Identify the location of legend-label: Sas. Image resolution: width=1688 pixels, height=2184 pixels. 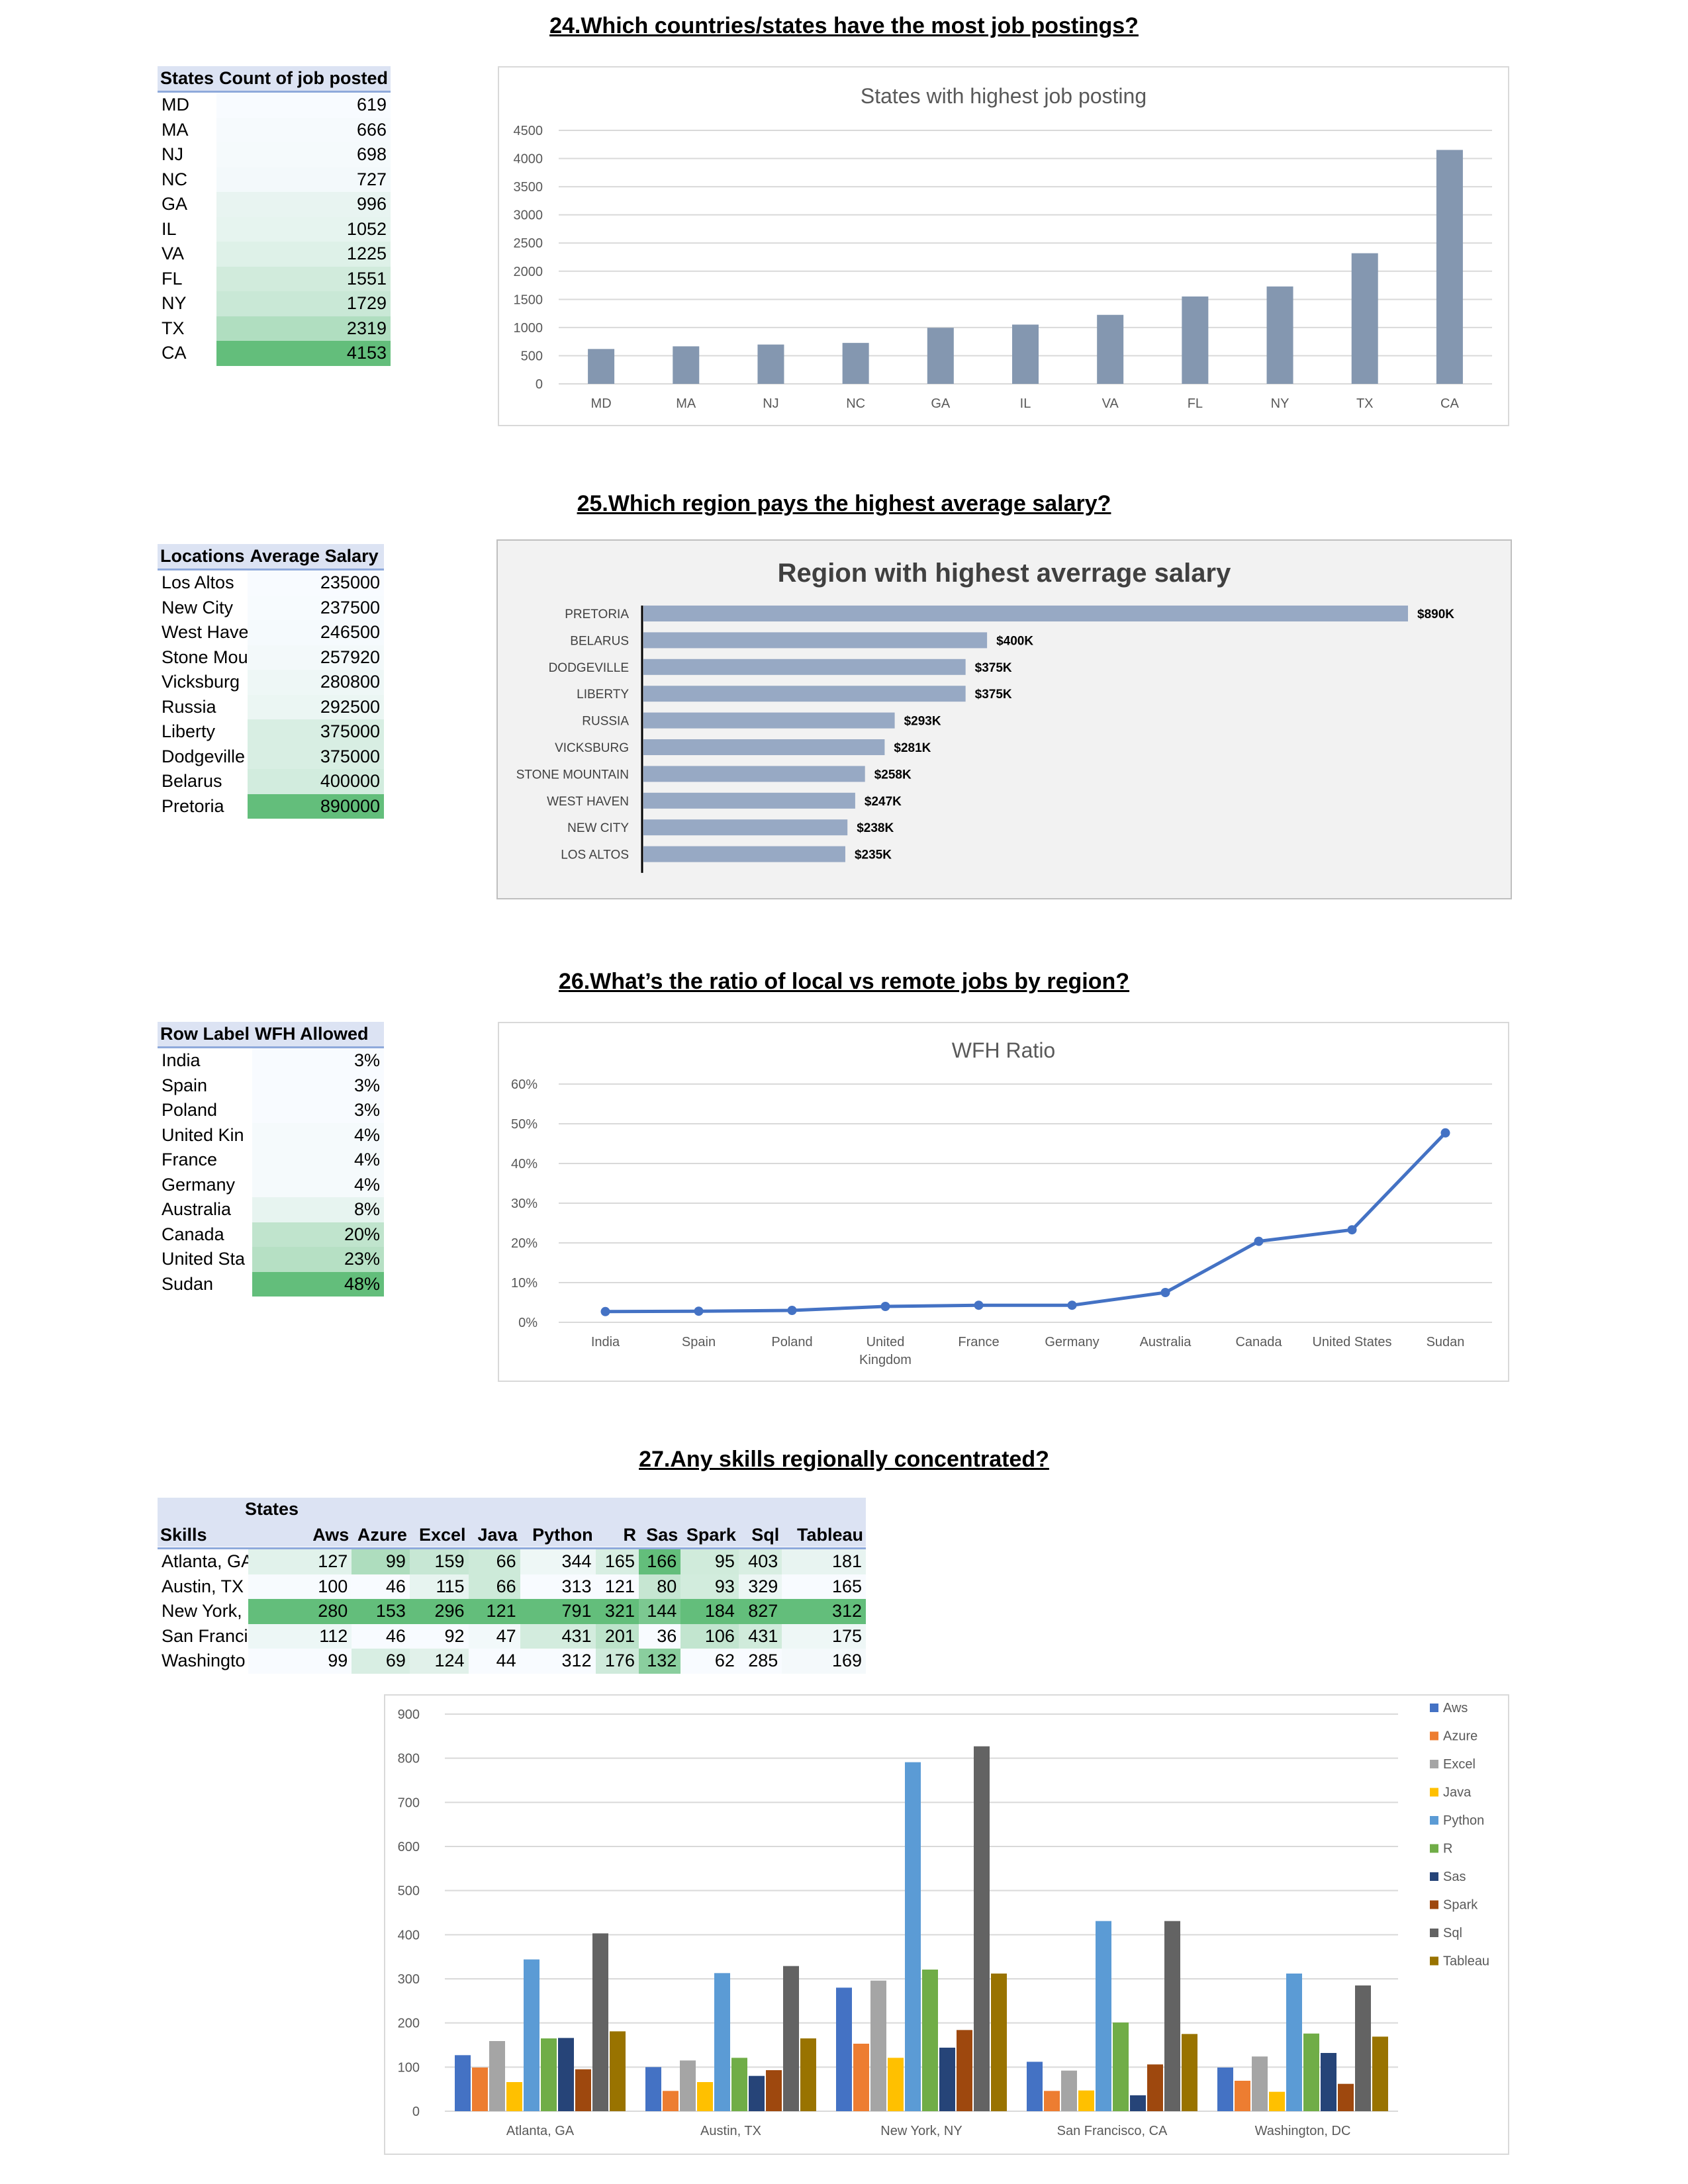
(1454, 1877).